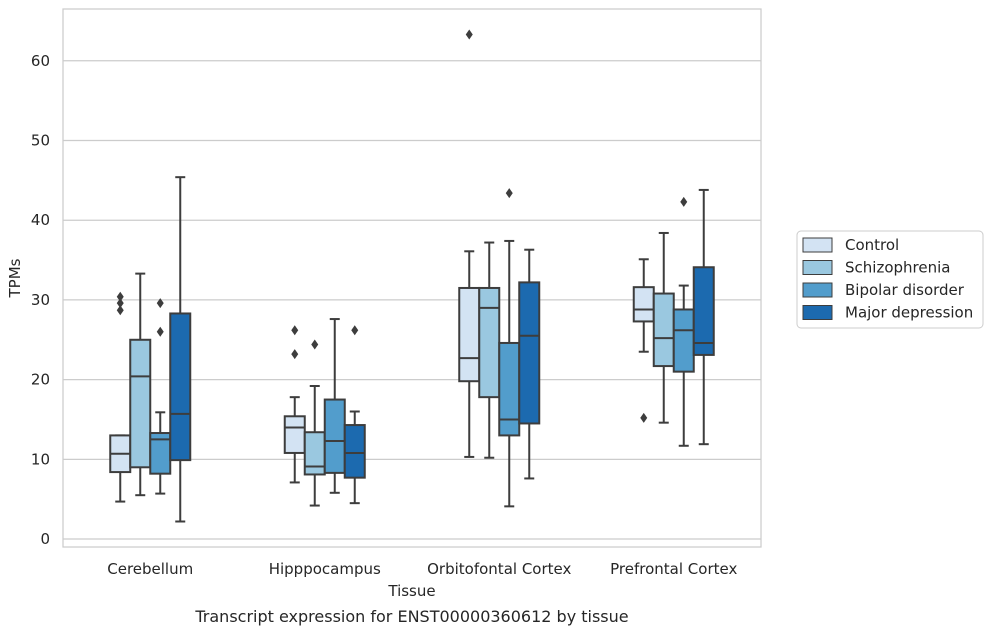 The image size is (993, 638). I want to click on x-axis-label: Tissue, so click(411, 591).